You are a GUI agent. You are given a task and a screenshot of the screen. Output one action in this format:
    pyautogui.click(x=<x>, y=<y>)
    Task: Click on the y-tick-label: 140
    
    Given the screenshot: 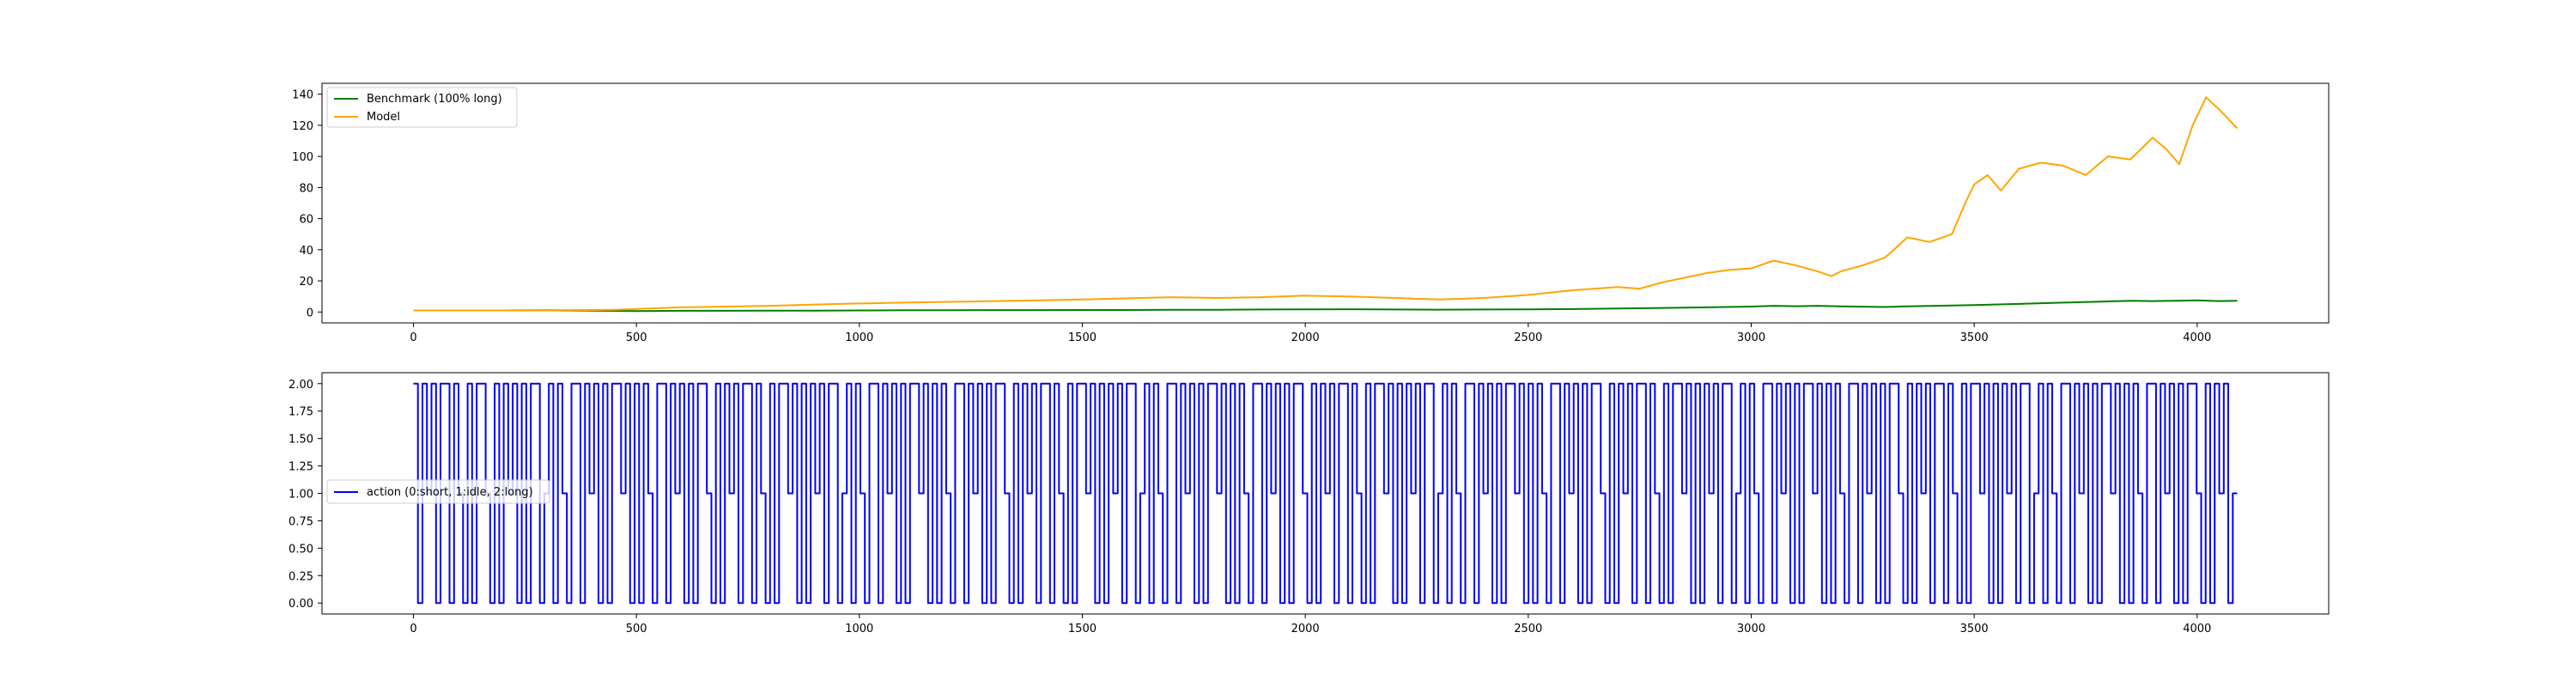 What is the action you would take?
    pyautogui.click(x=302, y=95)
    